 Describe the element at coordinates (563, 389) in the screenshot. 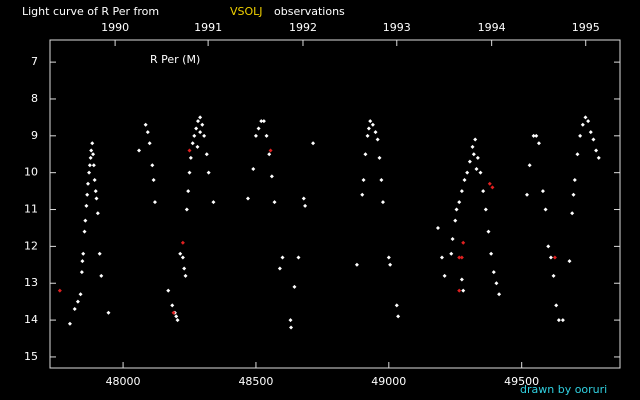

I see `credit: drawn by ooruri` at that location.